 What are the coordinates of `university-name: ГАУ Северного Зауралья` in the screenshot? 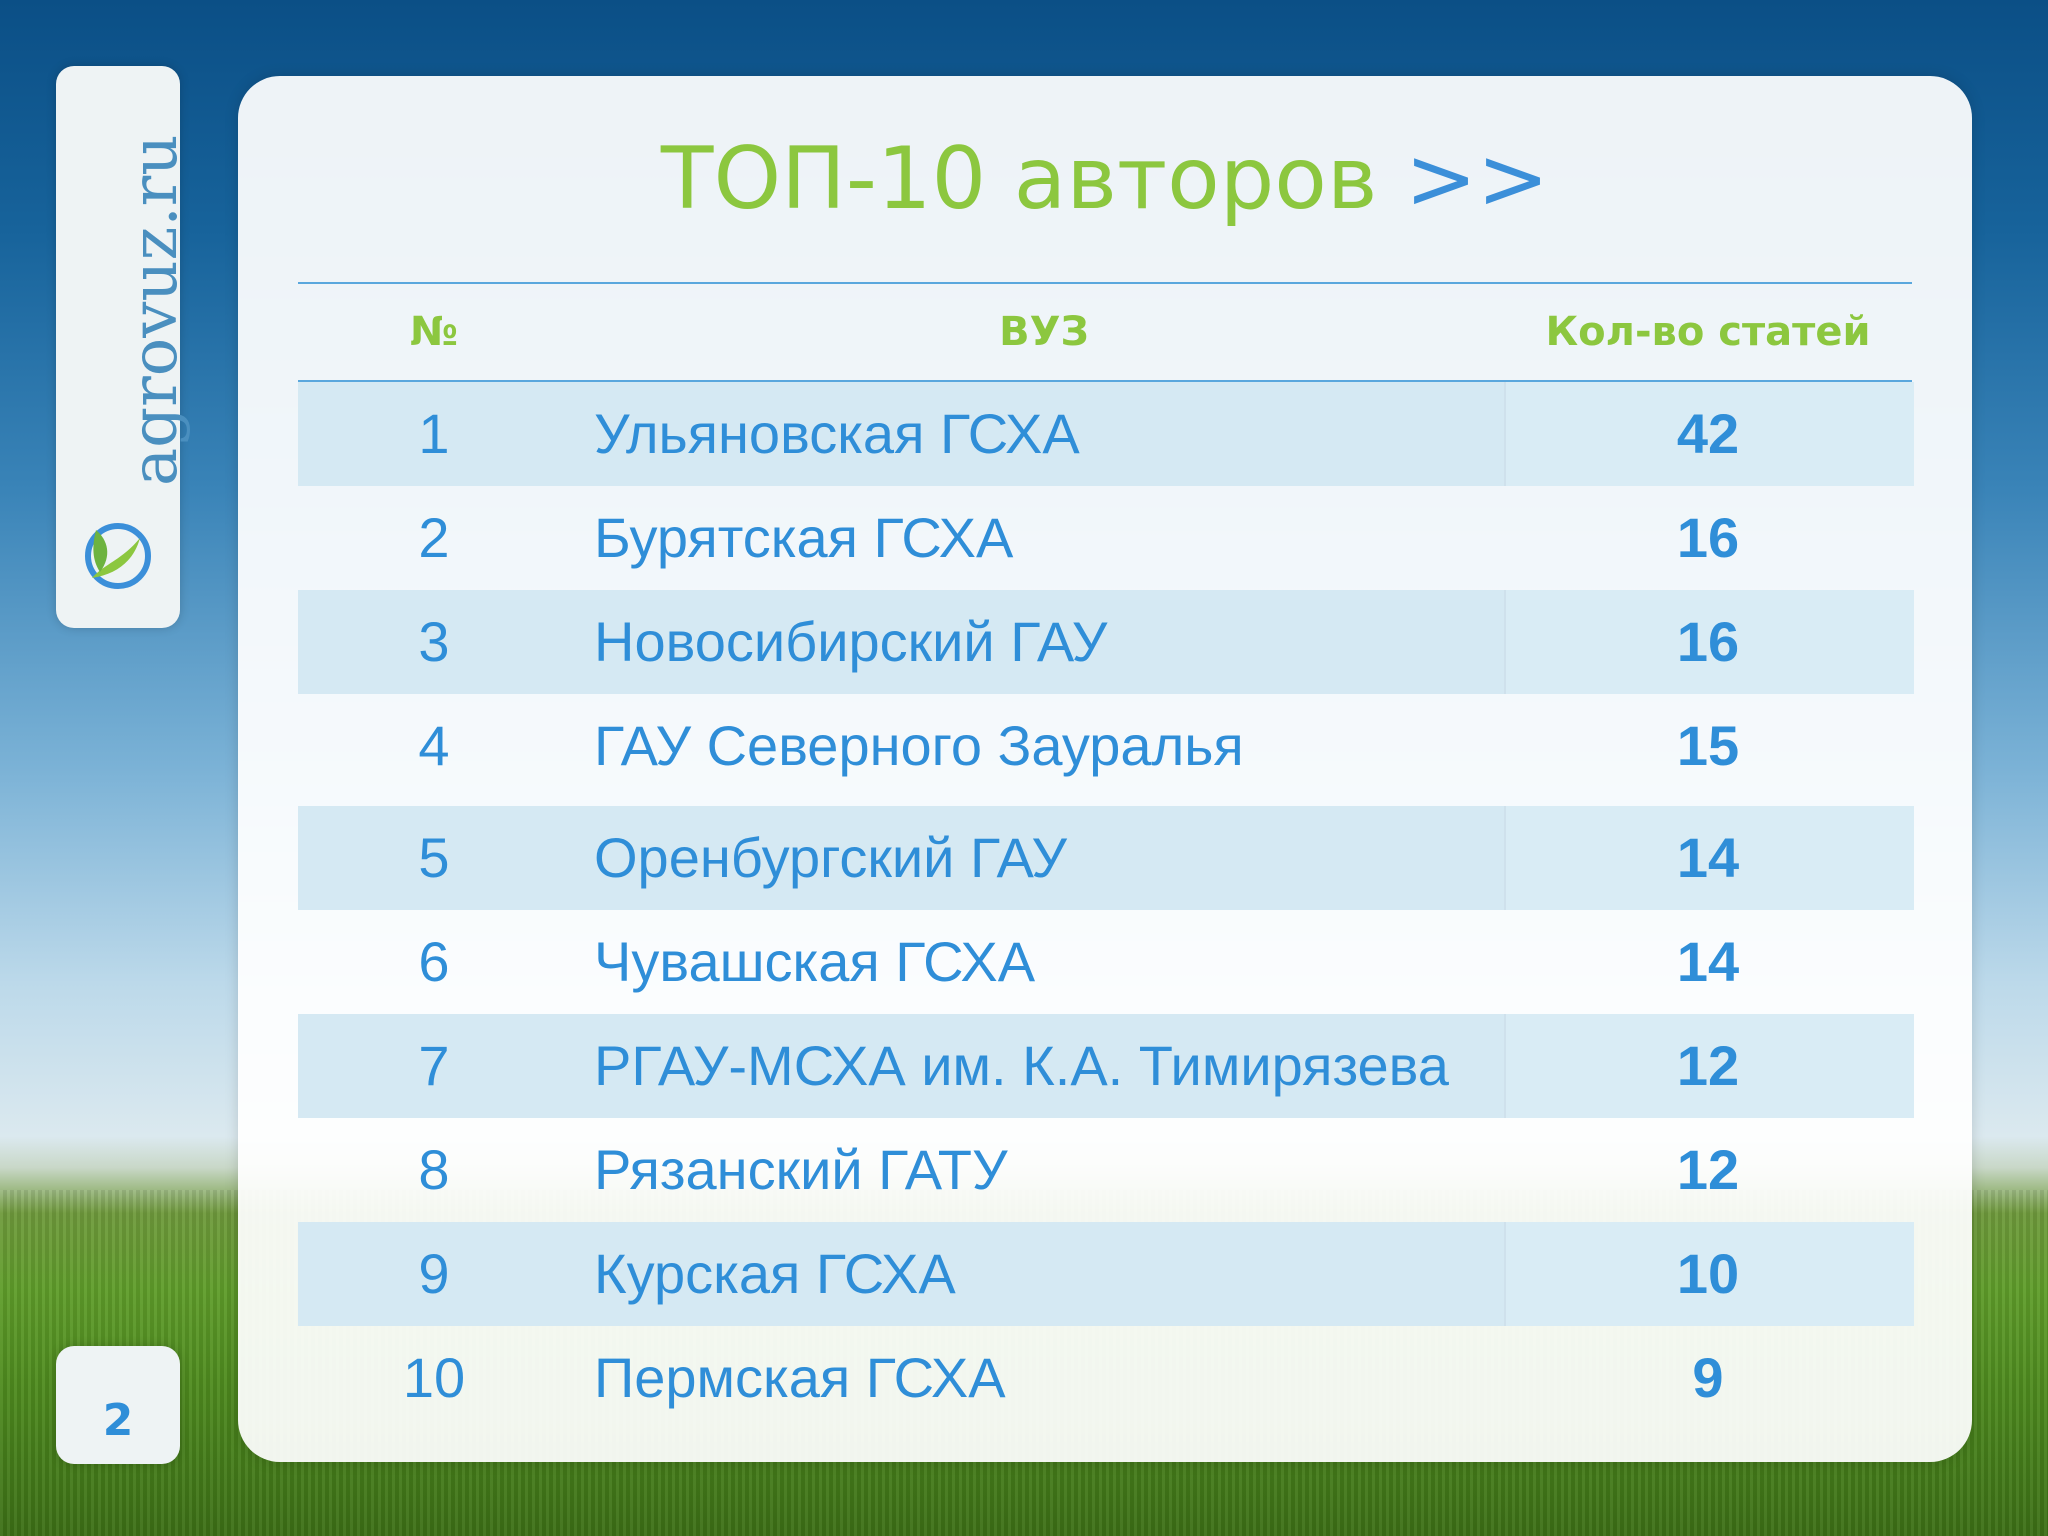 It's located at (919, 745).